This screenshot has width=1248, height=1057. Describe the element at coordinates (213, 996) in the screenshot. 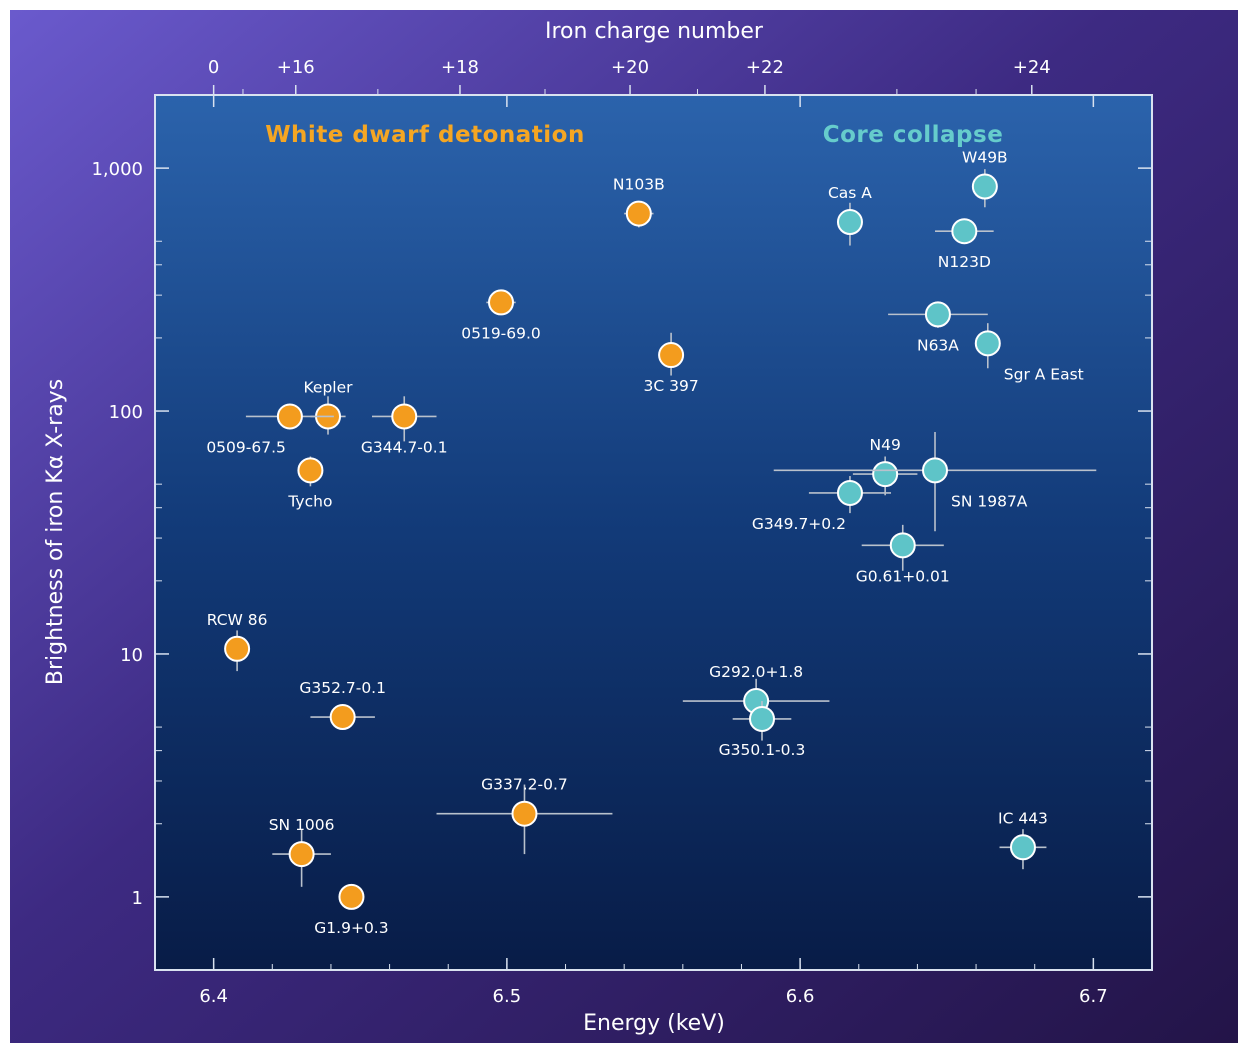

I see `x-tick-label: 6.4` at that location.